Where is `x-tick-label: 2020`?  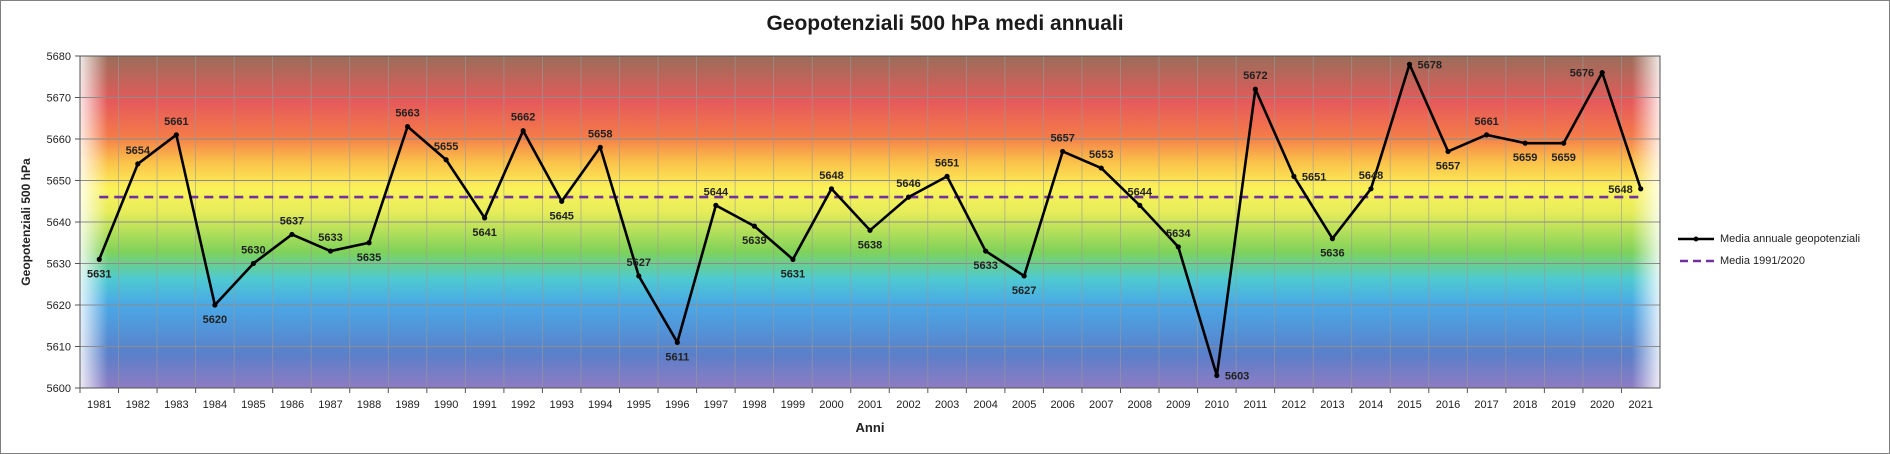
x-tick-label: 2020 is located at coordinates (1602, 405).